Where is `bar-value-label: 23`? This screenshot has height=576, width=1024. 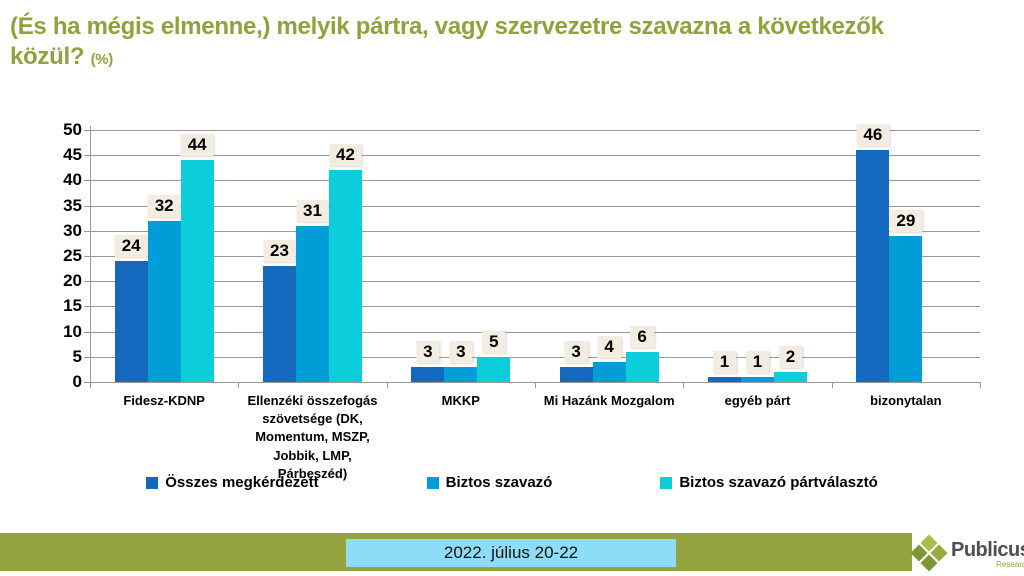 bar-value-label: 23 is located at coordinates (279, 251).